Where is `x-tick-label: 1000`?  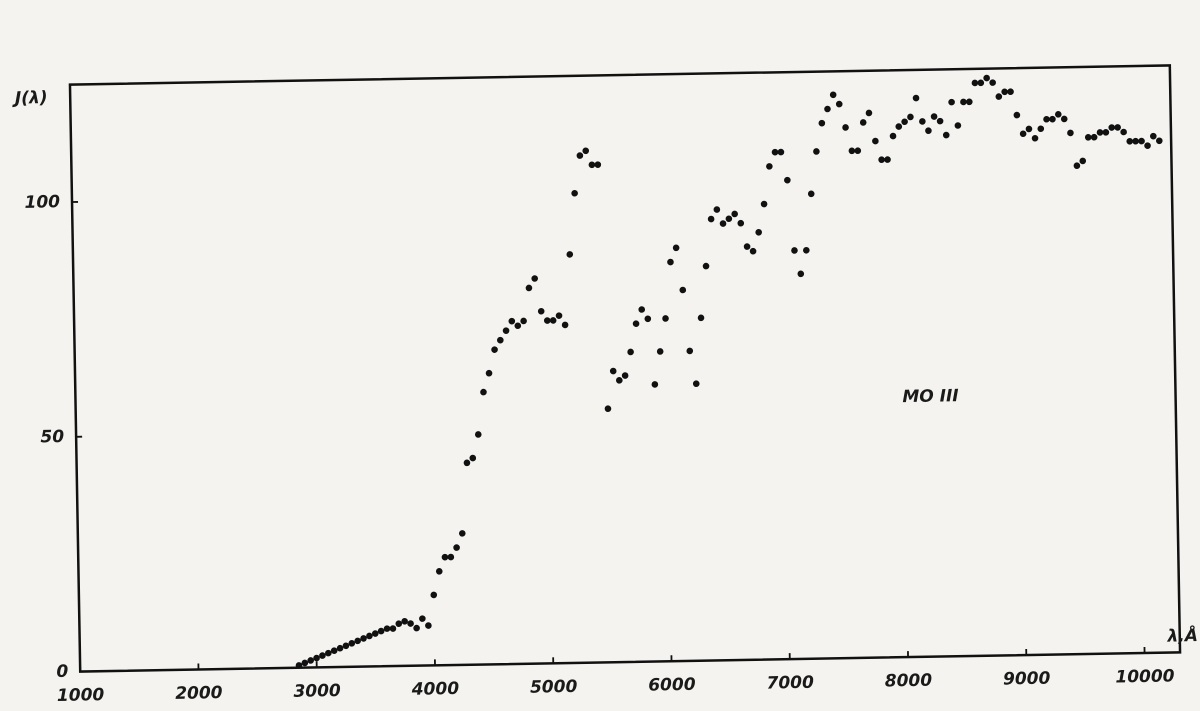
x-tick-label: 1000 is located at coordinates (81, 695).